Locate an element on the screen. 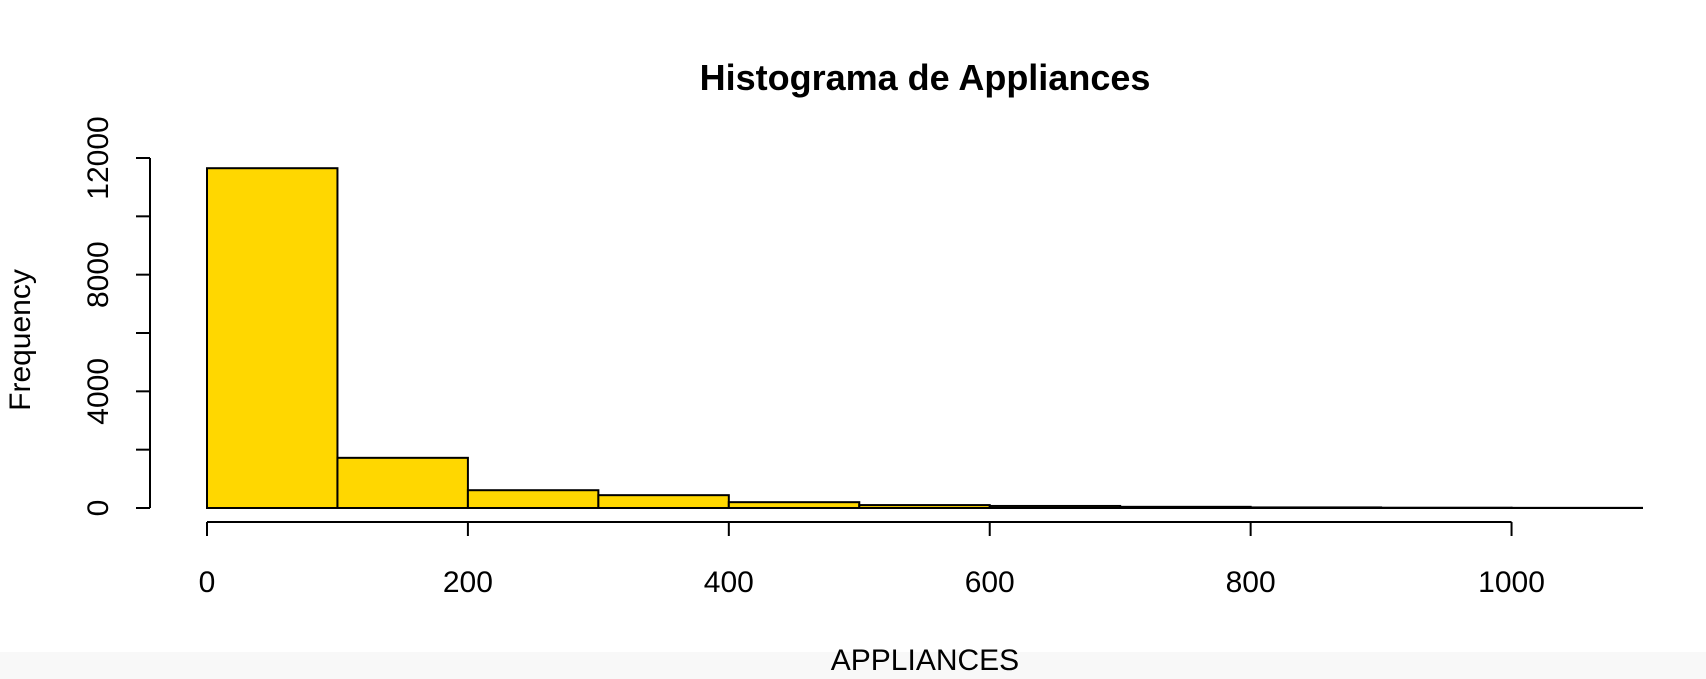  y-tick-label: 8000 is located at coordinates (98, 274).